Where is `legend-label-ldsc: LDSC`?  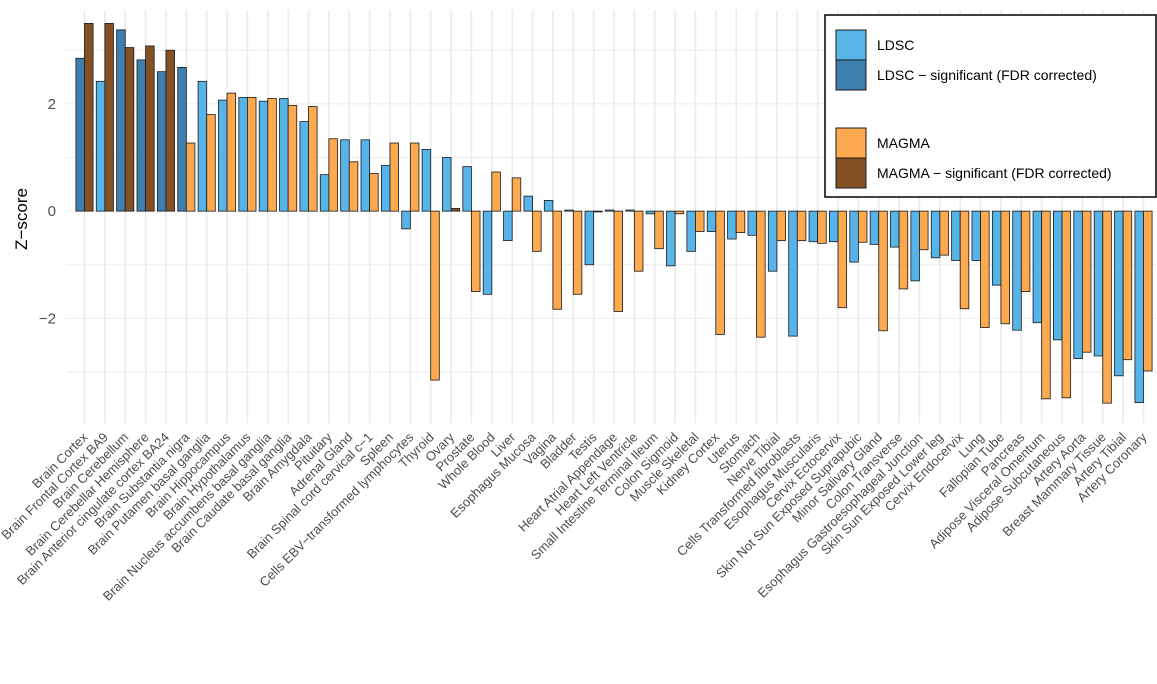
legend-label-ldsc: LDSC is located at coordinates (895, 45).